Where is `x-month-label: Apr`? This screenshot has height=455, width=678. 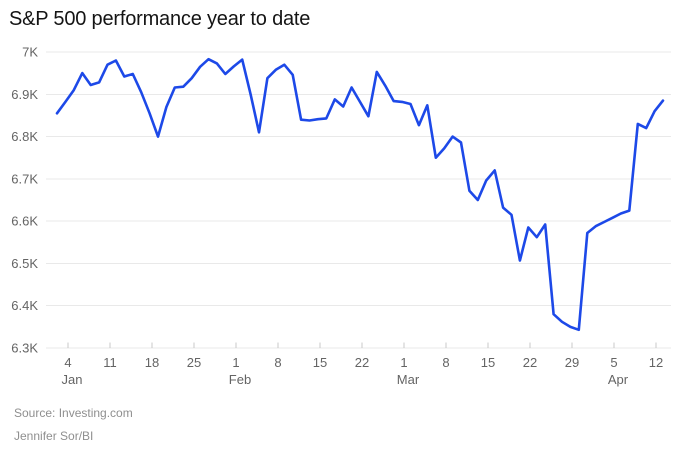
x-month-label: Apr is located at coordinates (618, 379).